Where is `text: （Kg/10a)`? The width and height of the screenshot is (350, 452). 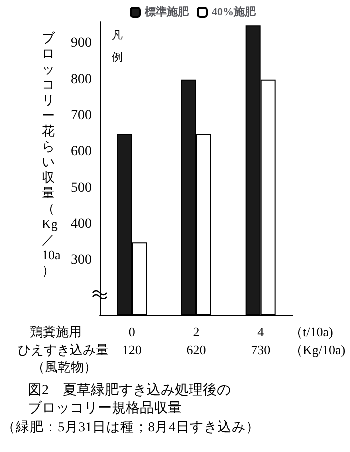 text: （Kg/10a) is located at coordinates (318, 350).